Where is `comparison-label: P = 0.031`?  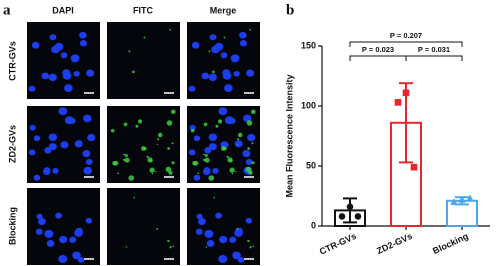 comparison-label: P = 0.031 is located at coordinates (434, 49).